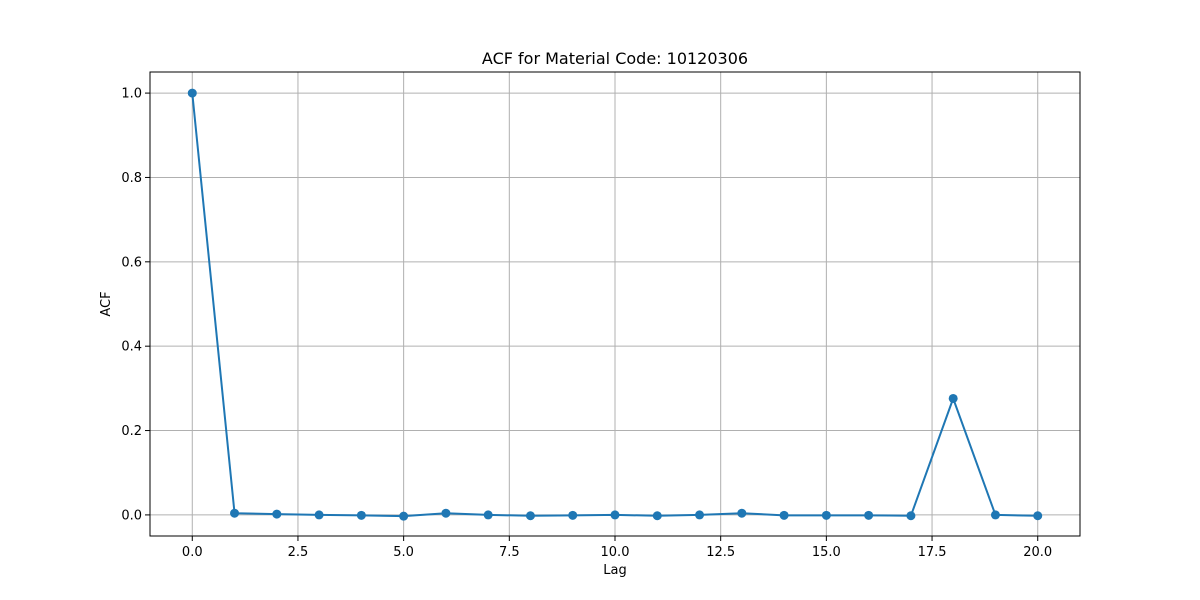  Describe the element at coordinates (131, 515) in the screenshot. I see `y-tick-label: 0.0` at that location.